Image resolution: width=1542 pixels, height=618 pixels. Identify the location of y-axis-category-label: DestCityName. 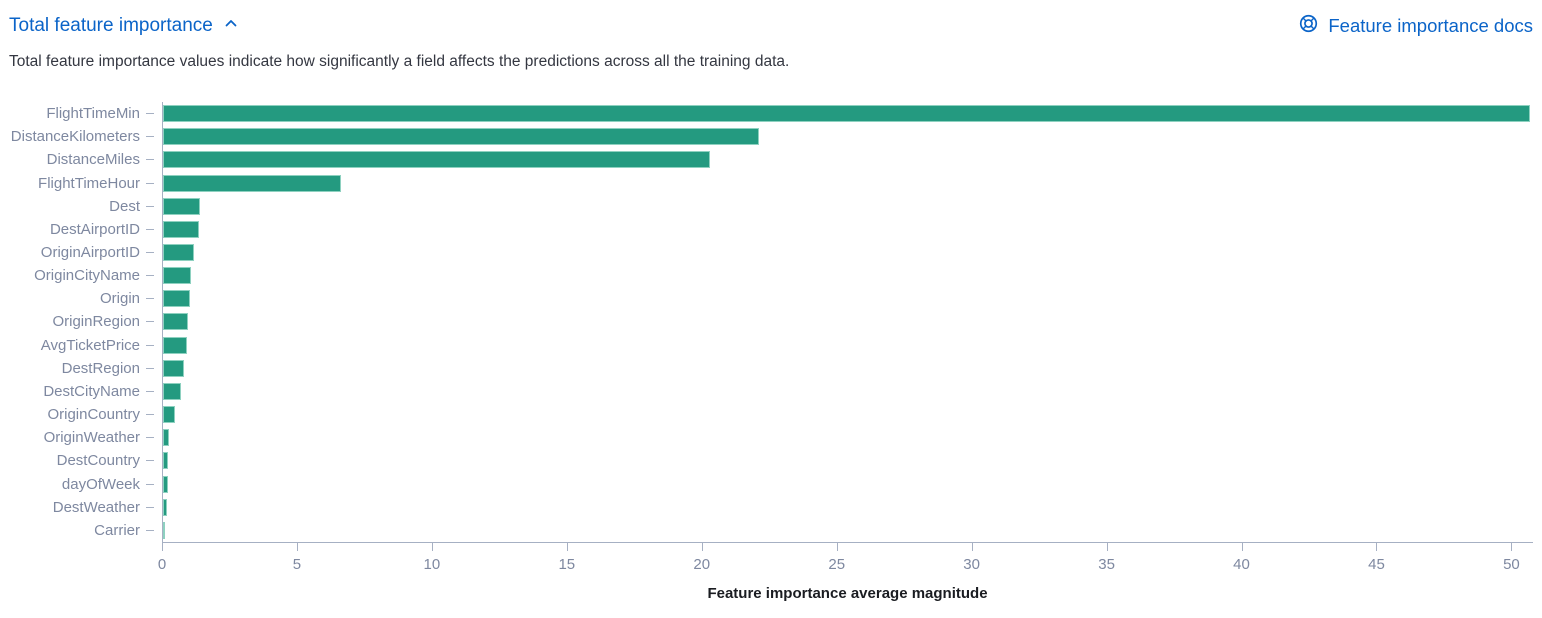
(91, 391).